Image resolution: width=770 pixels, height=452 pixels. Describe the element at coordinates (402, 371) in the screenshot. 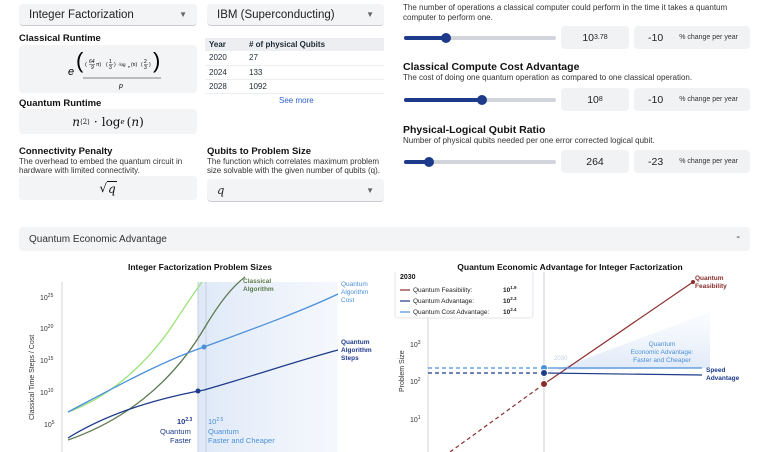

I see `right-chart-ylabel: Problem Size` at that location.